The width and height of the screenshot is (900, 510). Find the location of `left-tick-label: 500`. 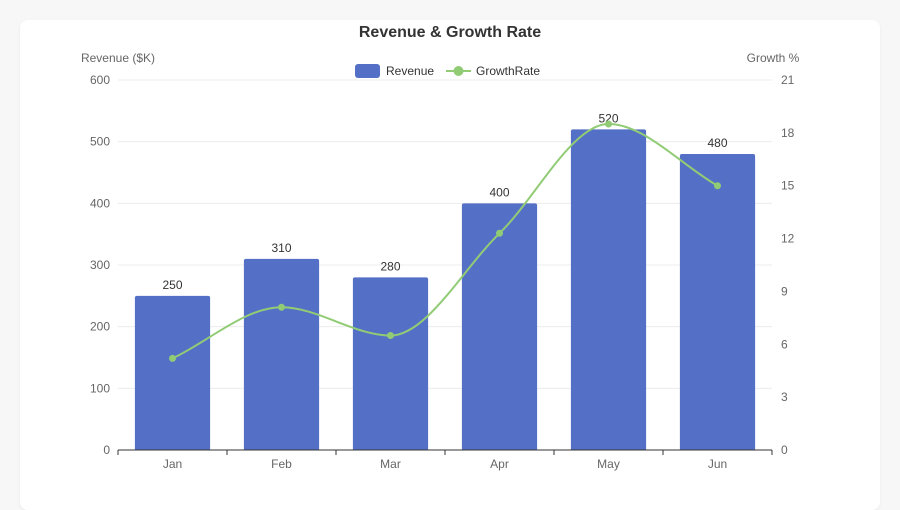

left-tick-label: 500 is located at coordinates (100, 142).